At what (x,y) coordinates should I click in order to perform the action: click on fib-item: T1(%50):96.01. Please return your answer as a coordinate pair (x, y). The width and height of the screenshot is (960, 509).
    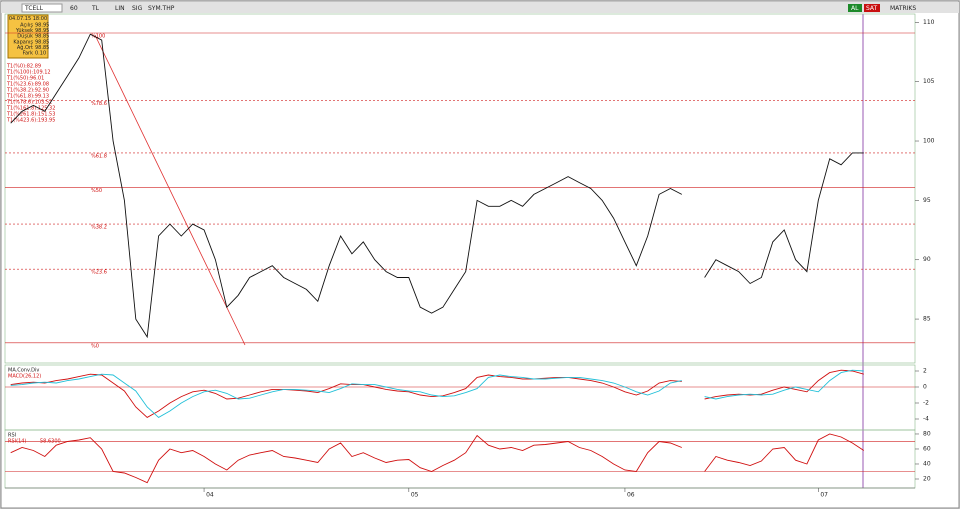
    Looking at the image, I should click on (25, 79).